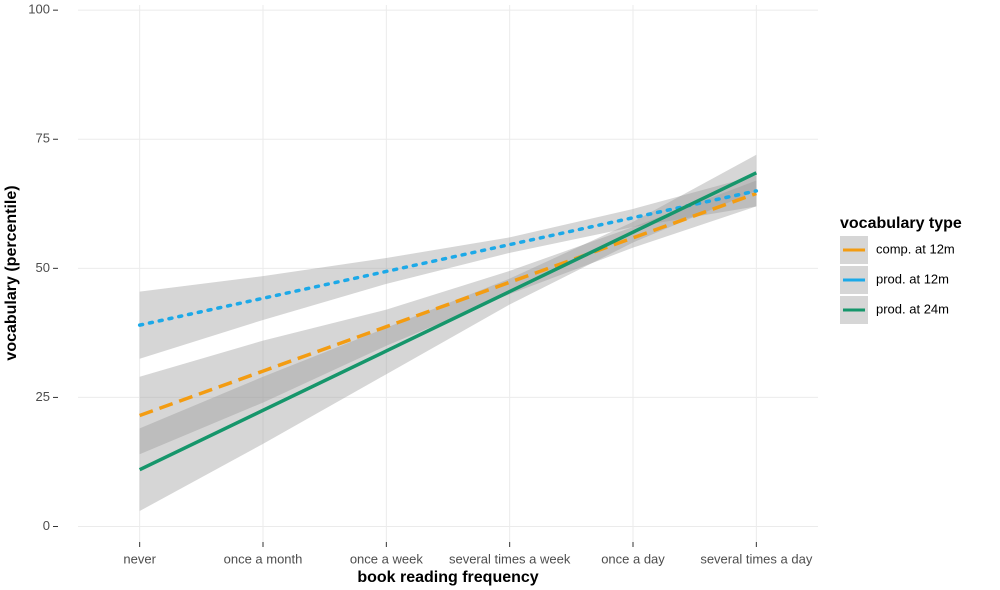 The height and width of the screenshot is (590, 1000). Describe the element at coordinates (139, 558) in the screenshot. I see `x-tick-label: never` at that location.